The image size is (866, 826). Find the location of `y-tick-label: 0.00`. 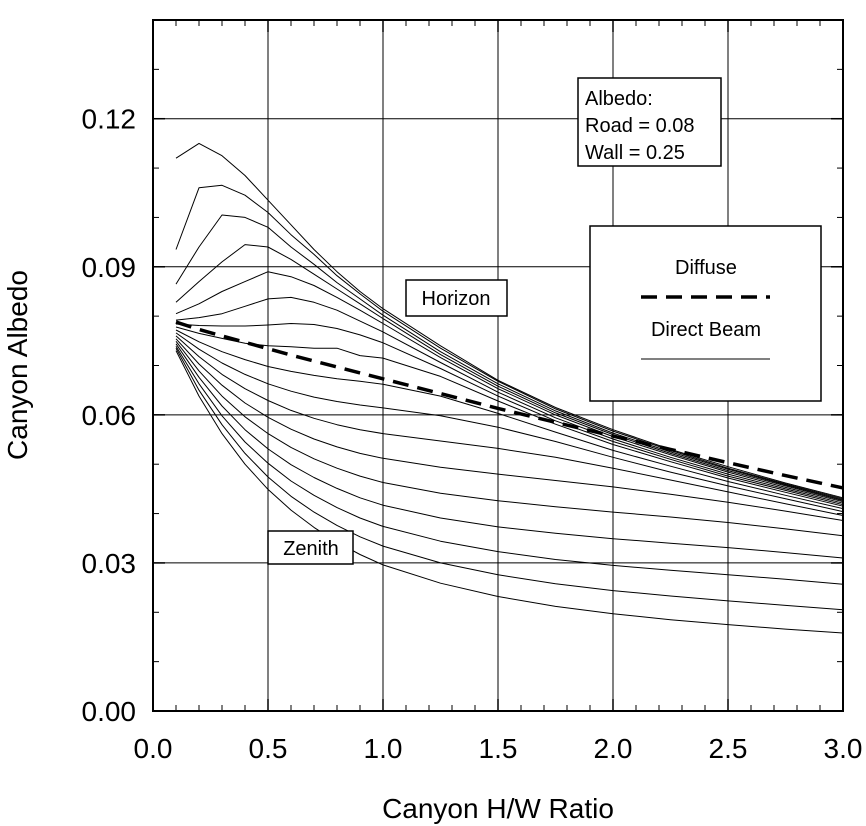

y-tick-label: 0.00 is located at coordinates (109, 711).